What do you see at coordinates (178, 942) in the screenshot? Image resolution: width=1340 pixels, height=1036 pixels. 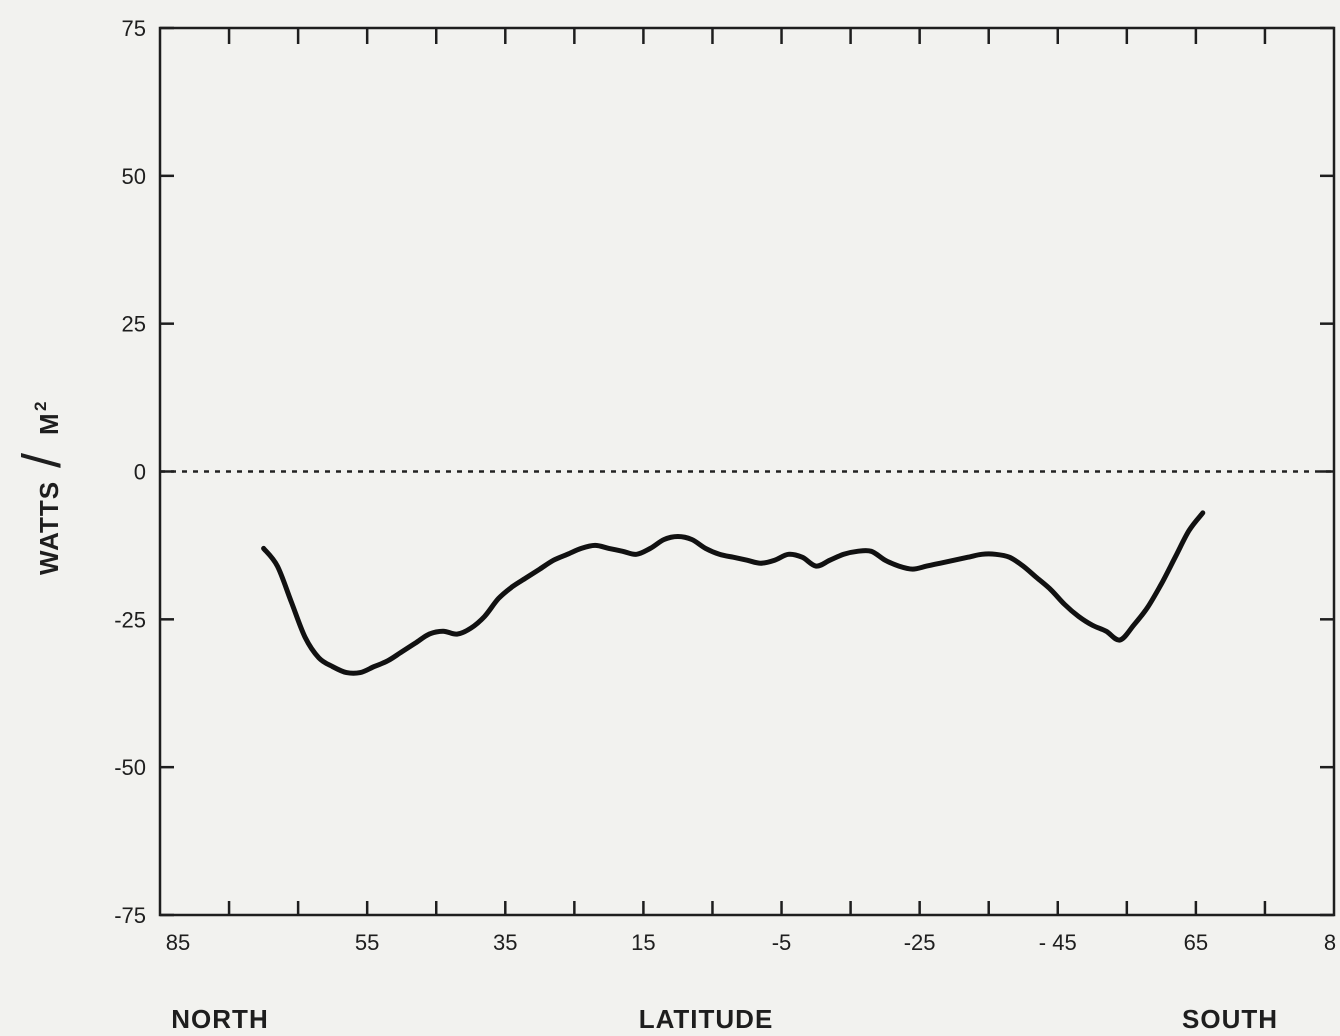 I see `x-tick-label: 85` at bounding box center [178, 942].